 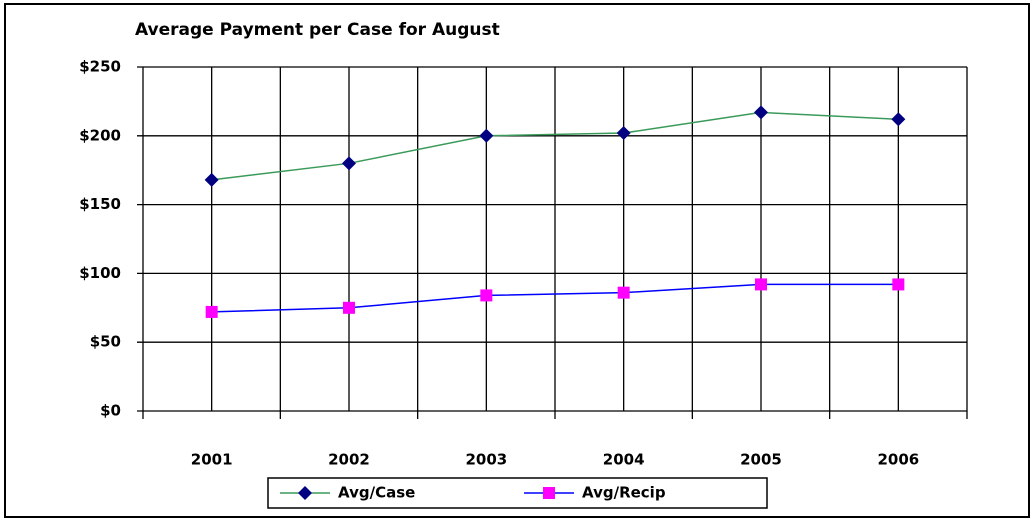 I want to click on x-tick-label: 2005, so click(x=761, y=460).